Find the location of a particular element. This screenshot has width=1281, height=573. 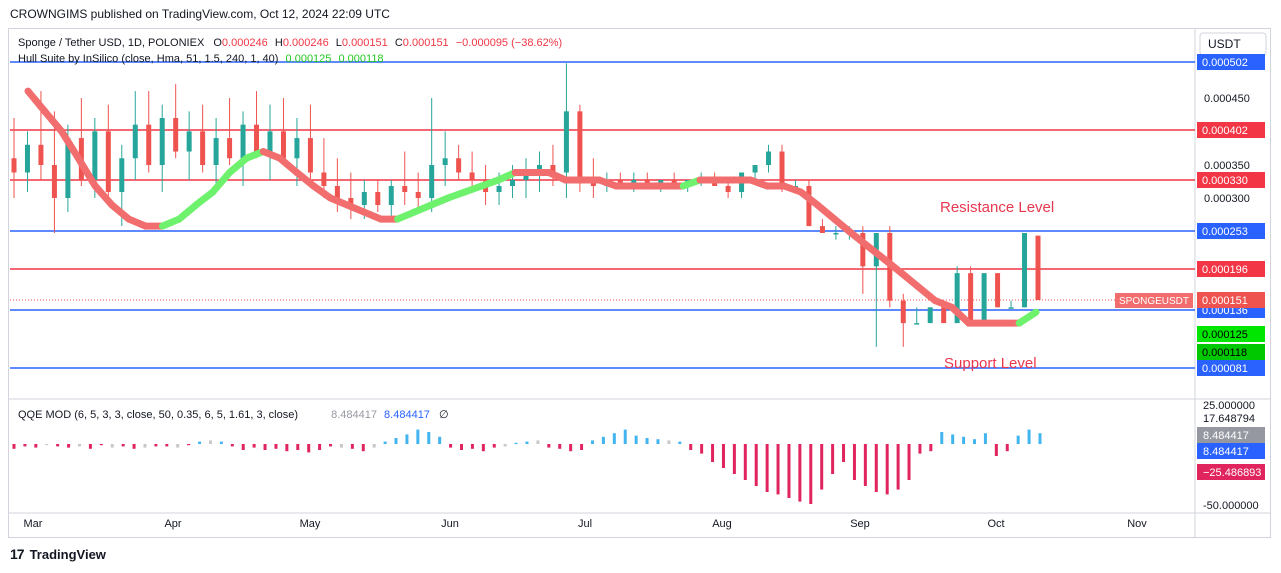

symbol-tag: SPONGEUSDT is located at coordinates (1154, 301).